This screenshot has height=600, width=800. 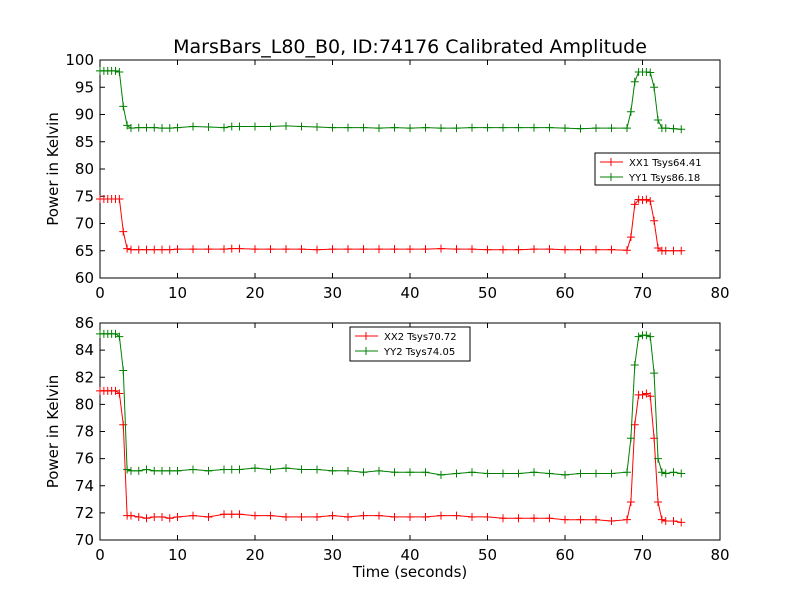 What do you see at coordinates (420, 337) in the screenshot?
I see `bottom-legend-label: XX2 Tsys70.72` at bounding box center [420, 337].